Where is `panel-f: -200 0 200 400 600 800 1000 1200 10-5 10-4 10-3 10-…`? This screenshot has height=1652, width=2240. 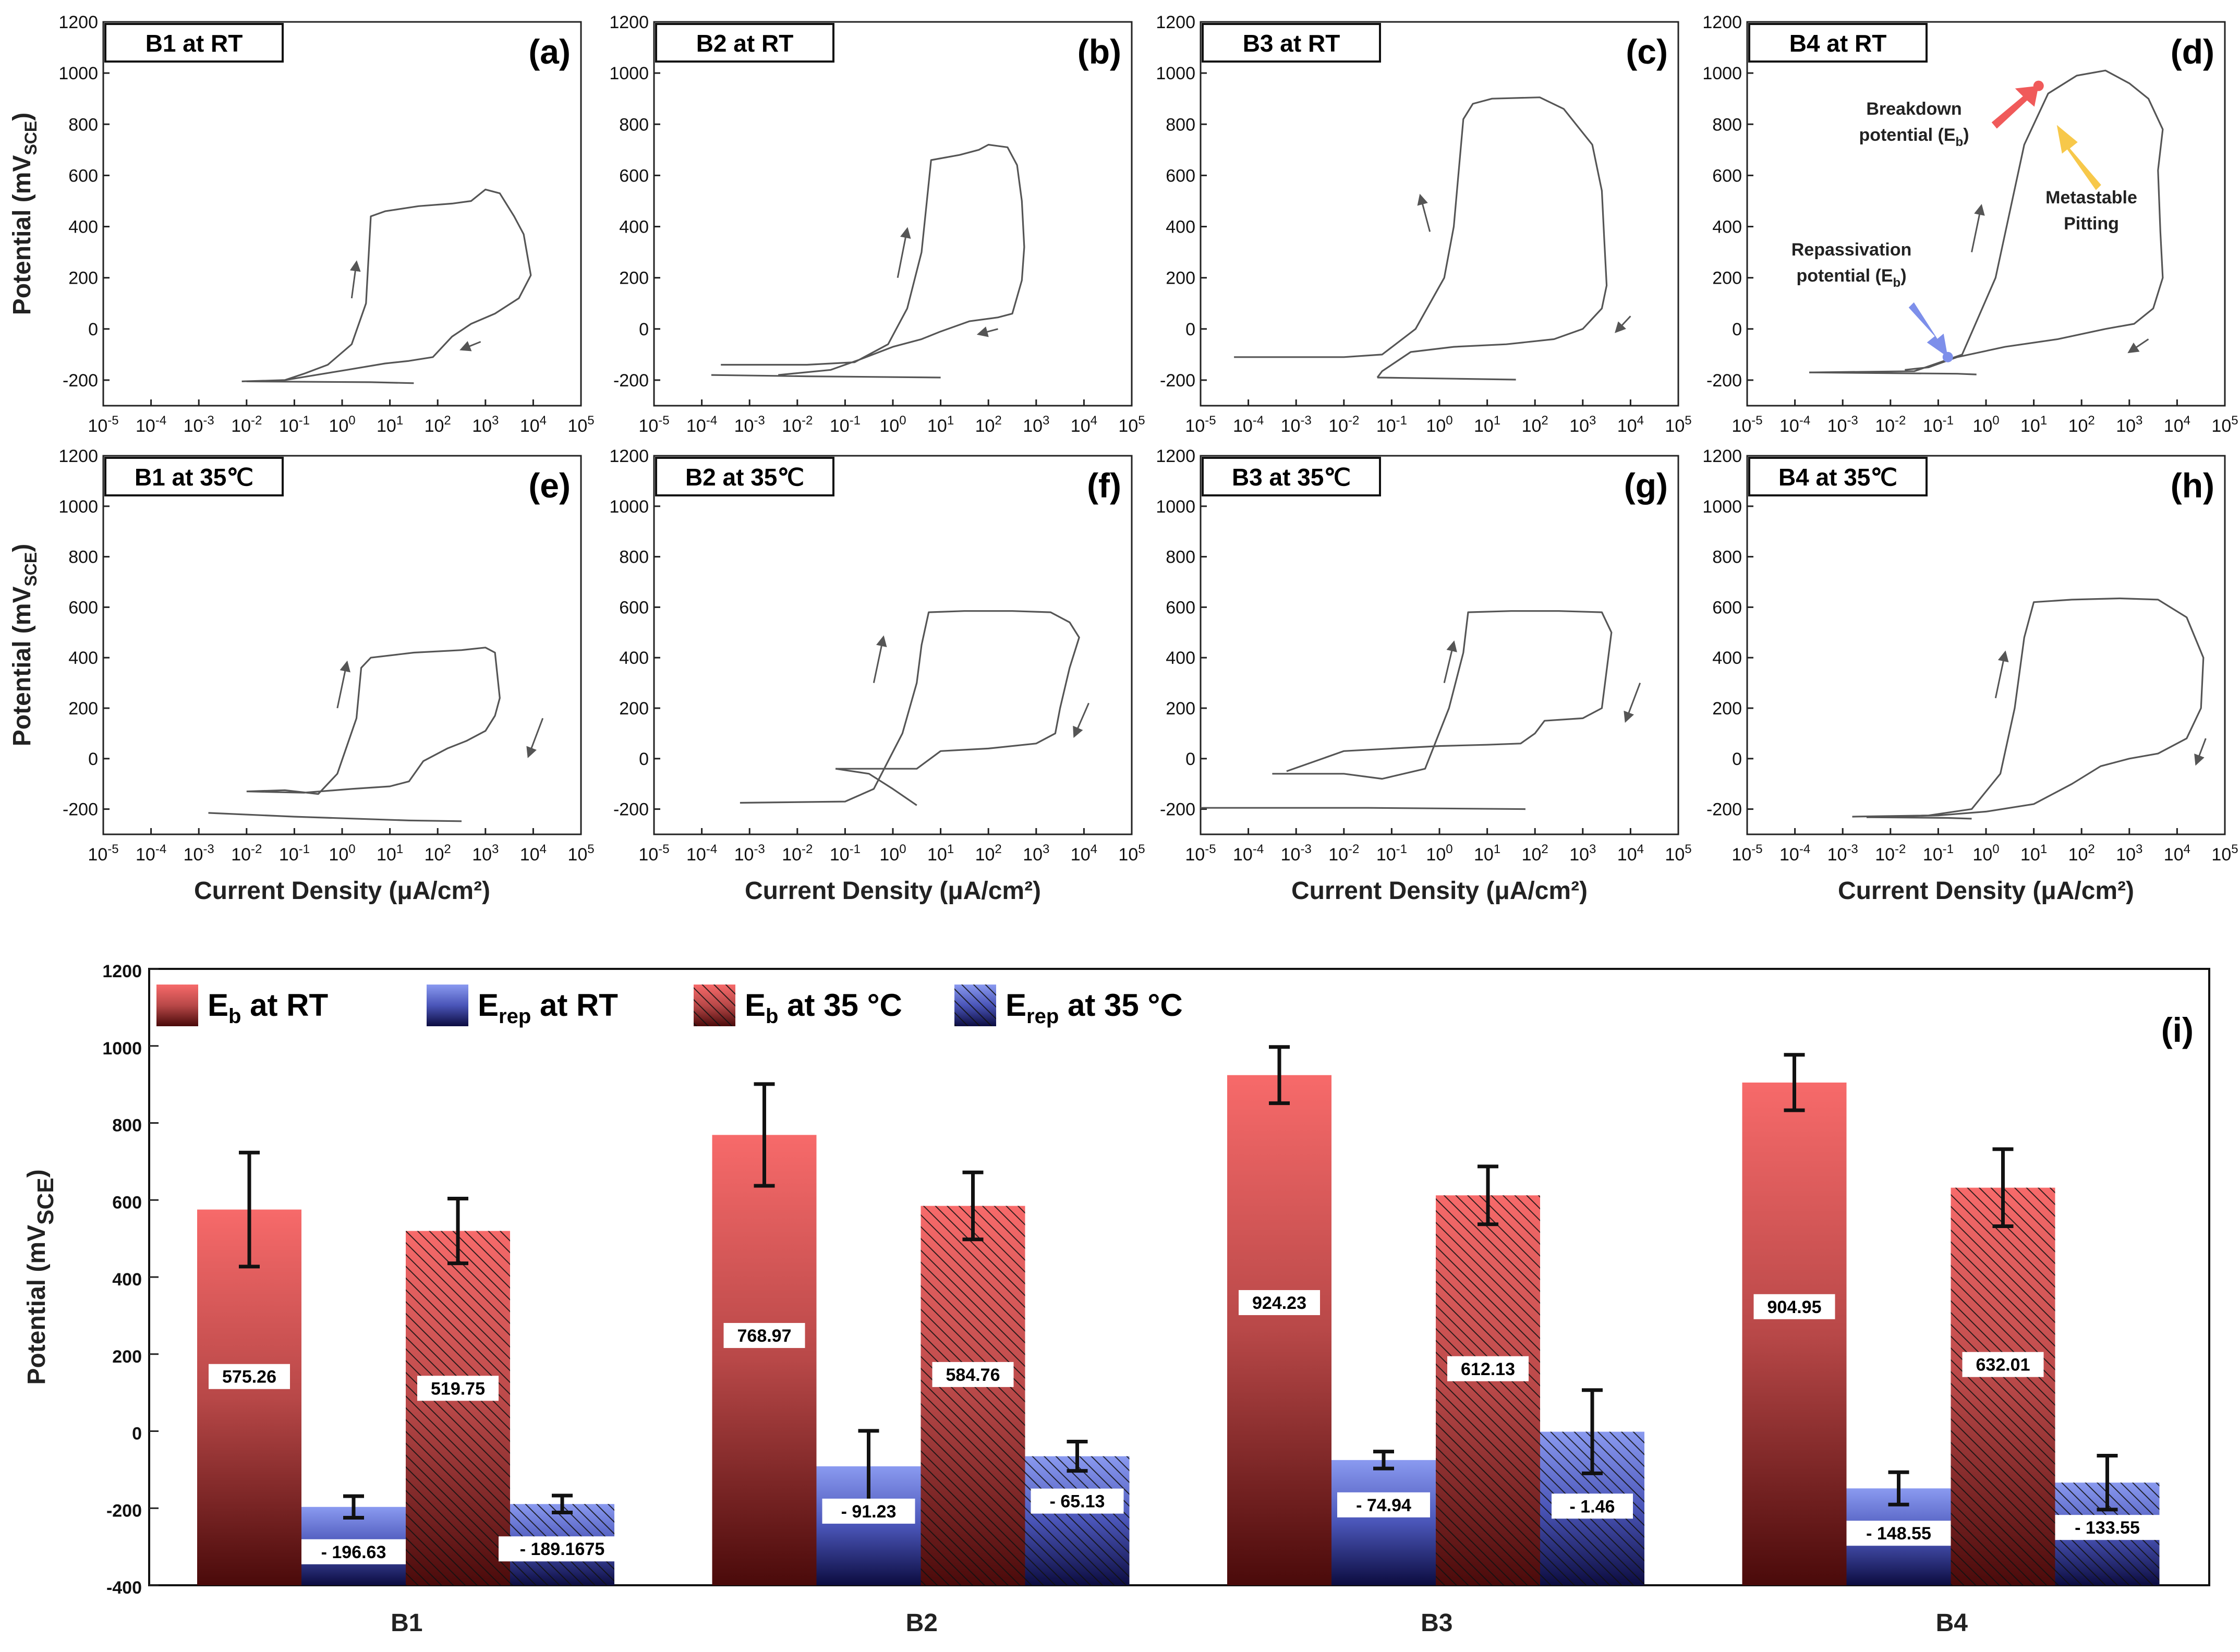
panel-f: -200 0 200 400 600 800 1000 1200 10-5 10-4 10-3 10-… is located at coordinates (877, 676).